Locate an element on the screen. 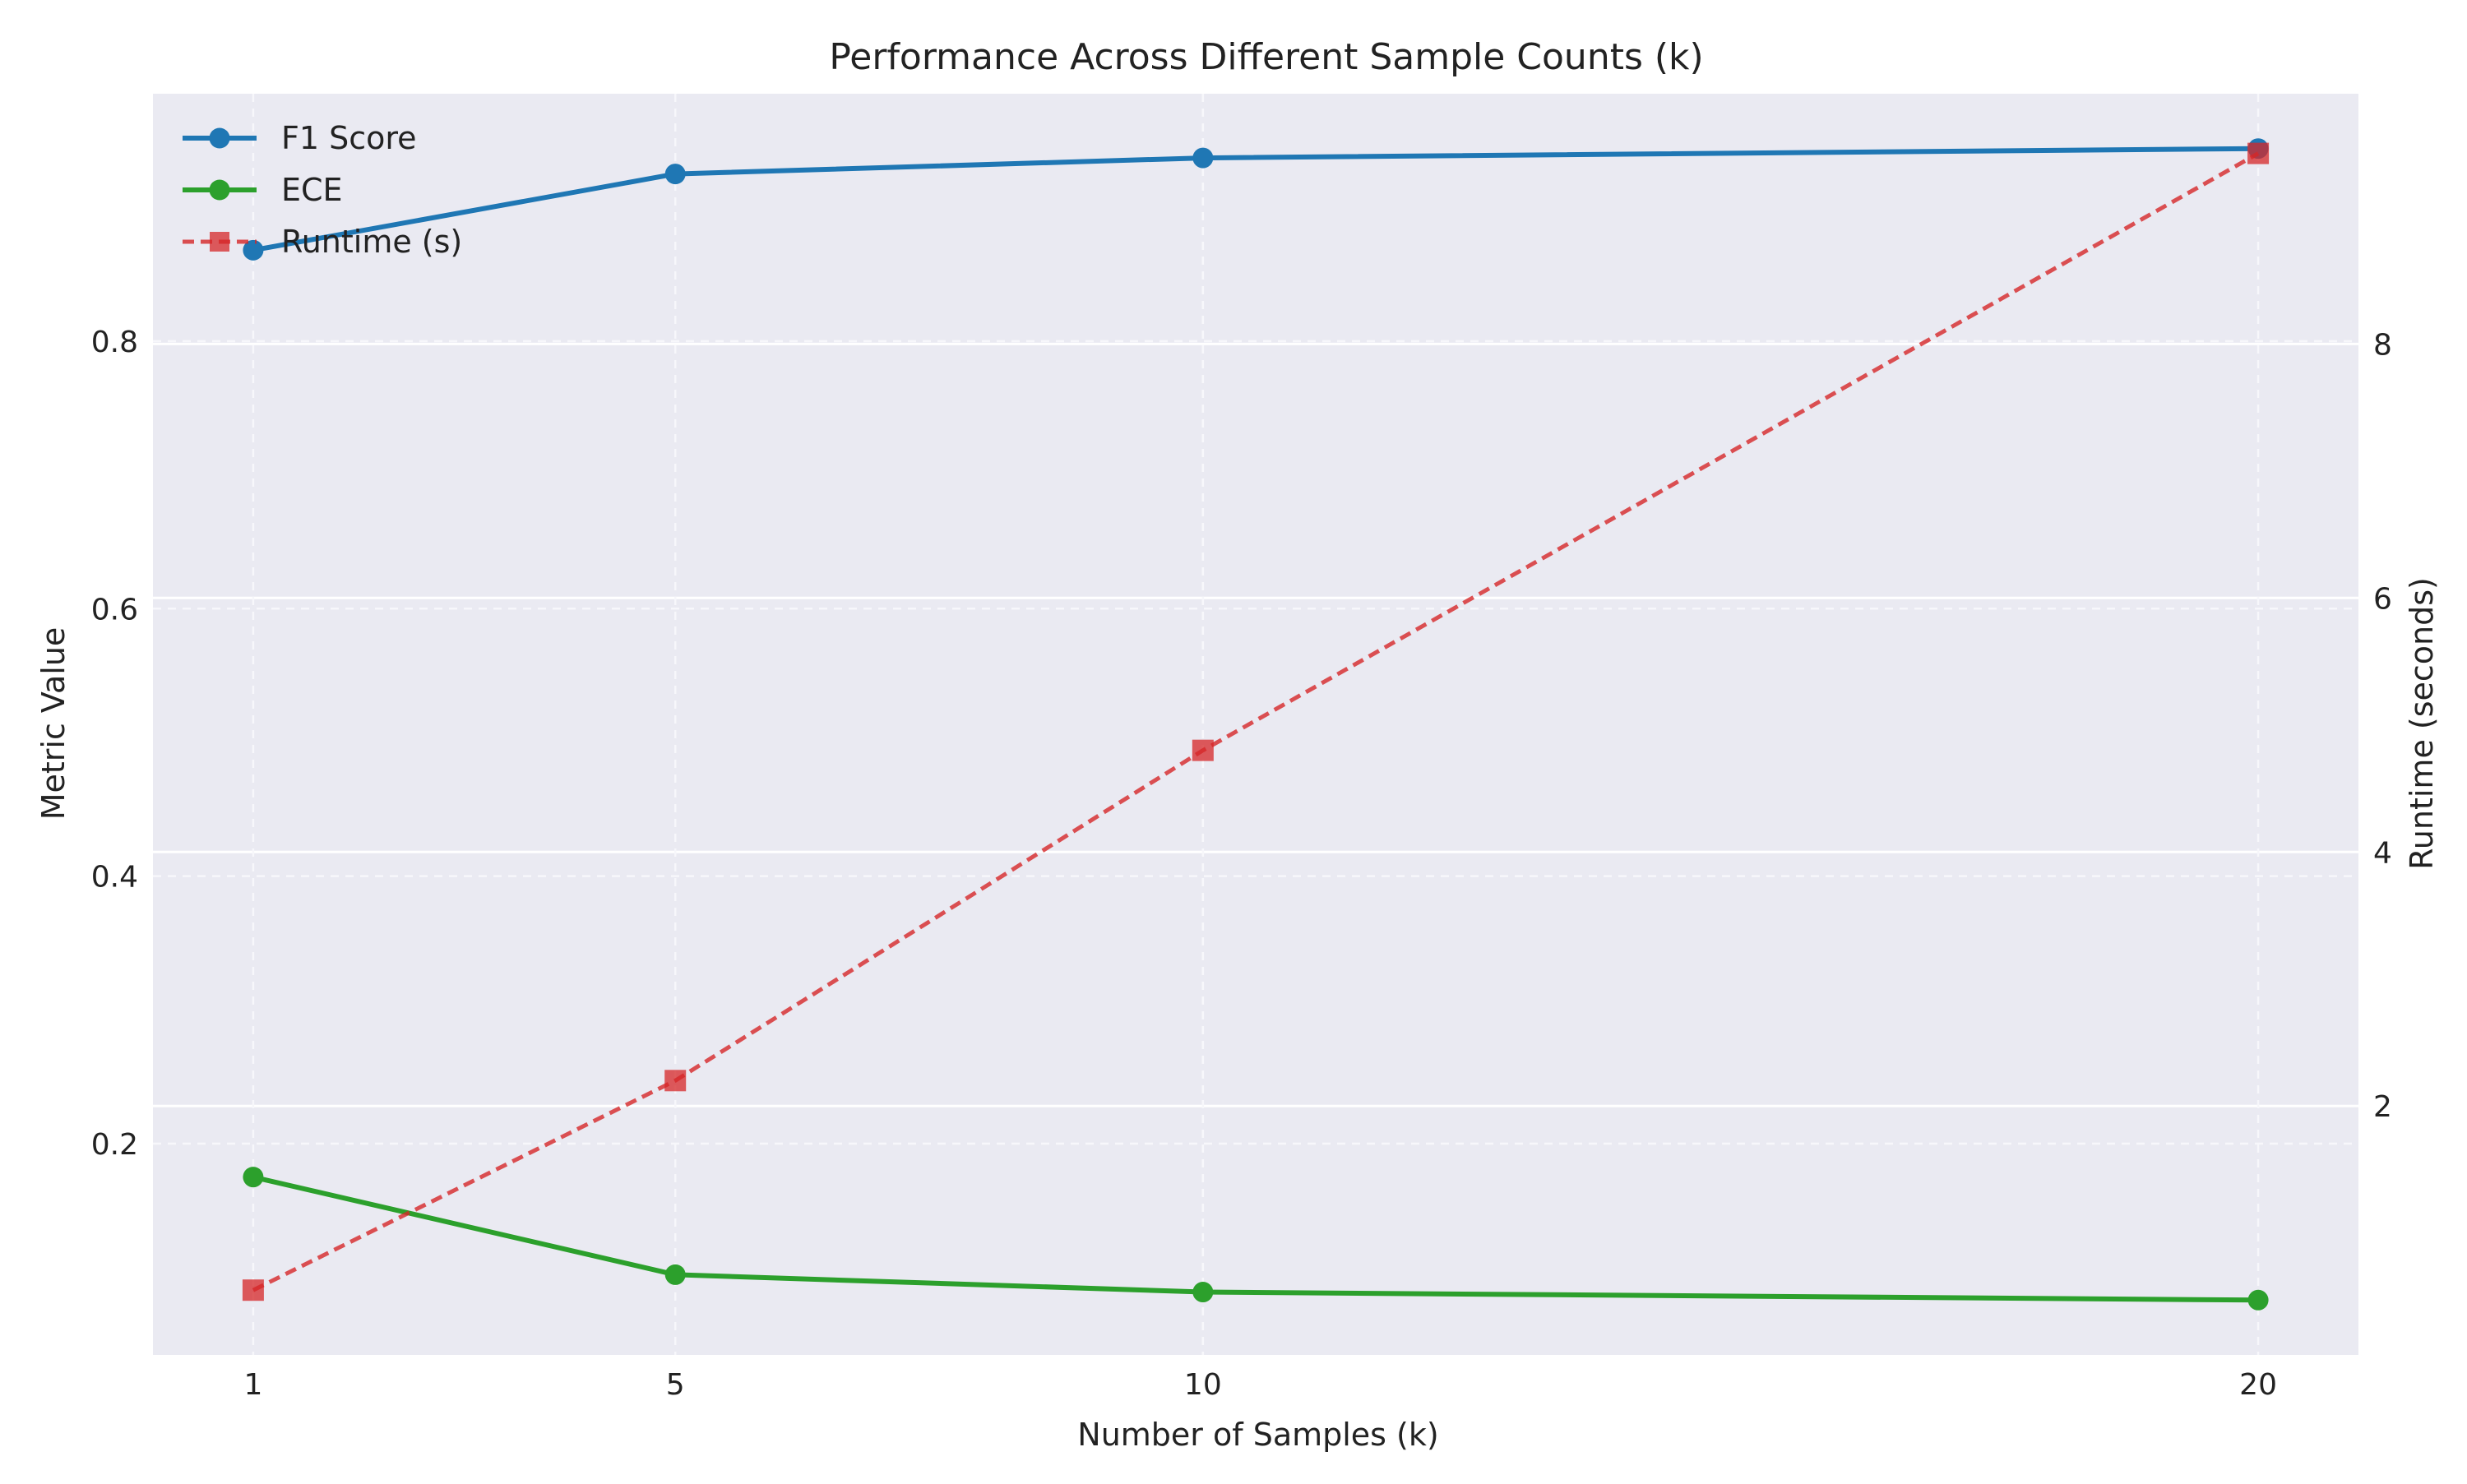 This screenshot has height=1484, width=2467. y2-tick-label: 8 is located at coordinates (2382, 345).